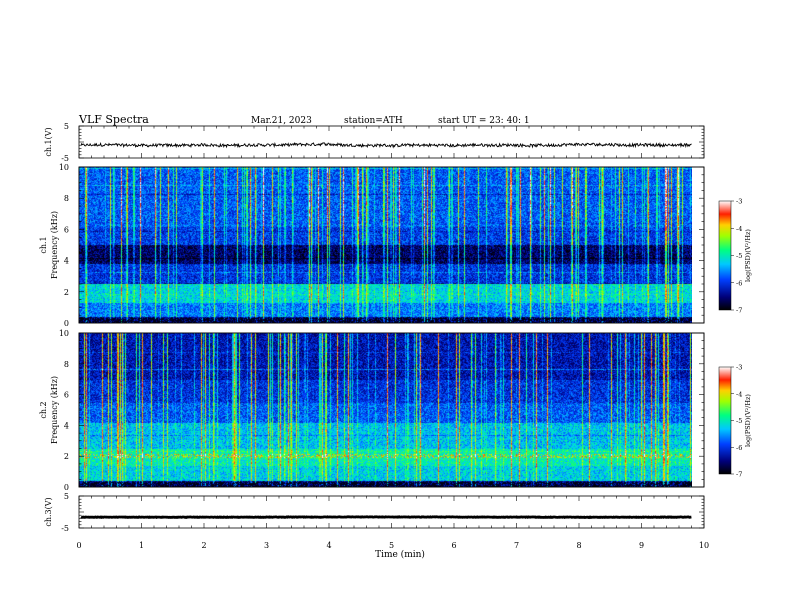 This screenshot has height=612, width=792. I want to click on y-axis-label-channel: ch.1, so click(43, 244).